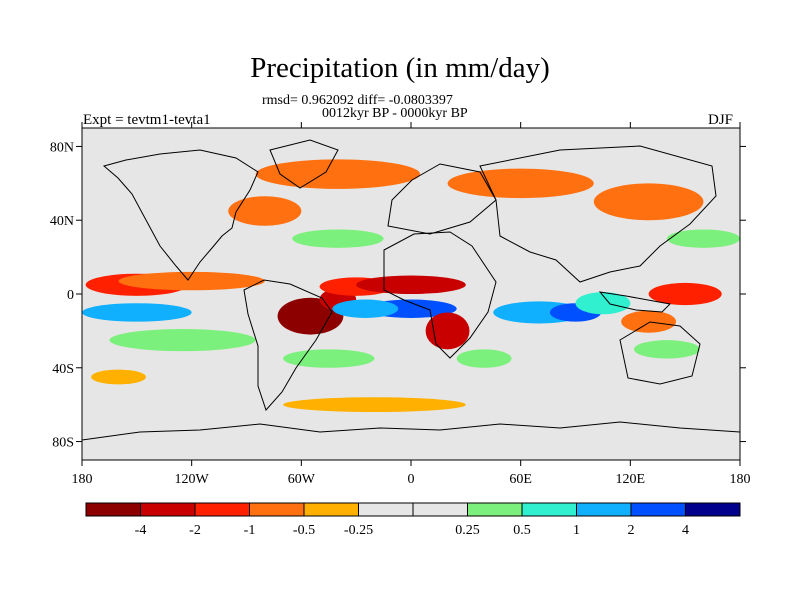 The width and height of the screenshot is (800, 600). I want to click on season-label: DJF, so click(721, 120).